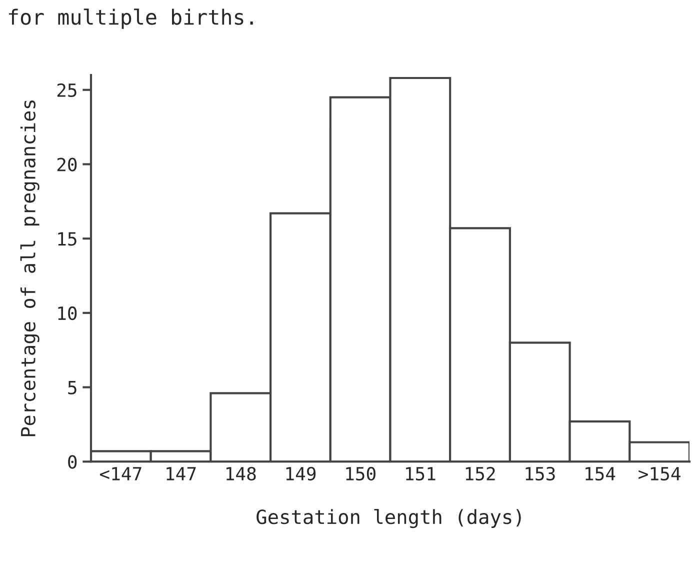 This screenshot has height=577, width=700. Describe the element at coordinates (659, 474) in the screenshot. I see `x-tick-label: >154` at that location.